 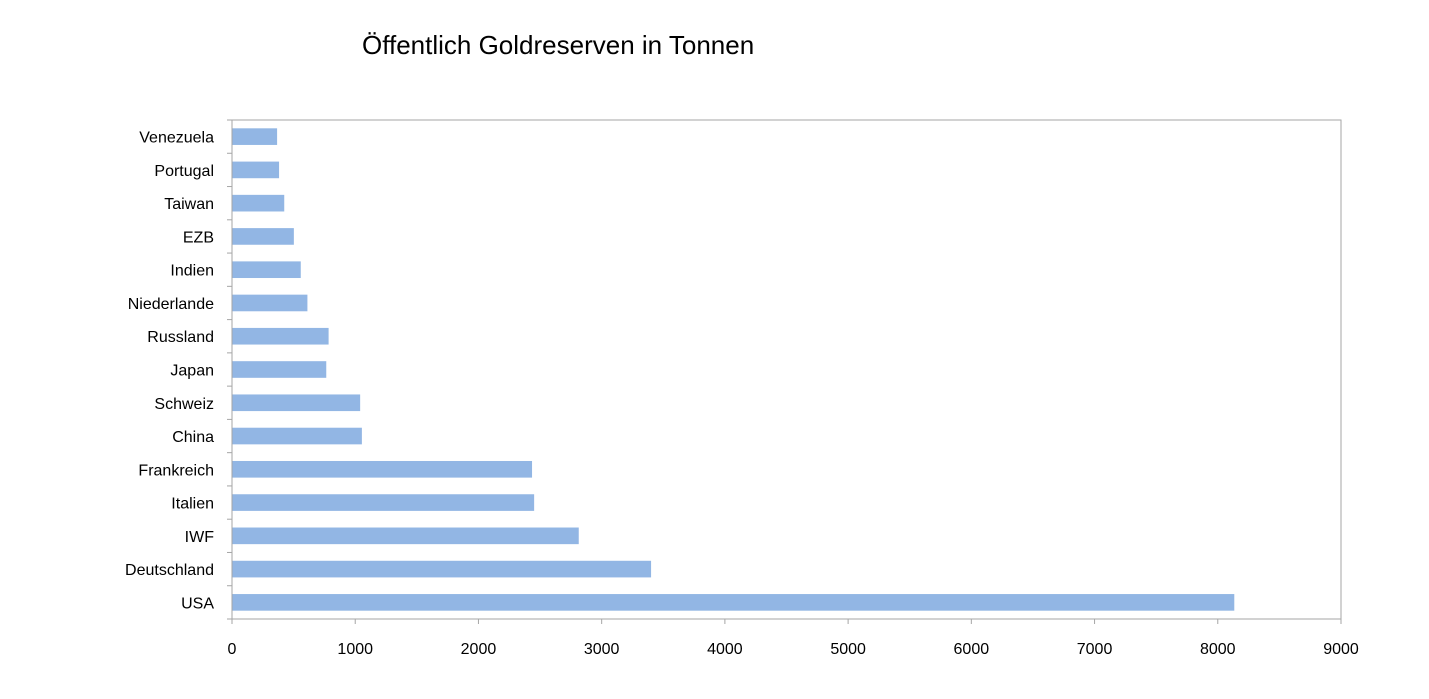 I want to click on y-tick-label: Japan, so click(x=192, y=371).